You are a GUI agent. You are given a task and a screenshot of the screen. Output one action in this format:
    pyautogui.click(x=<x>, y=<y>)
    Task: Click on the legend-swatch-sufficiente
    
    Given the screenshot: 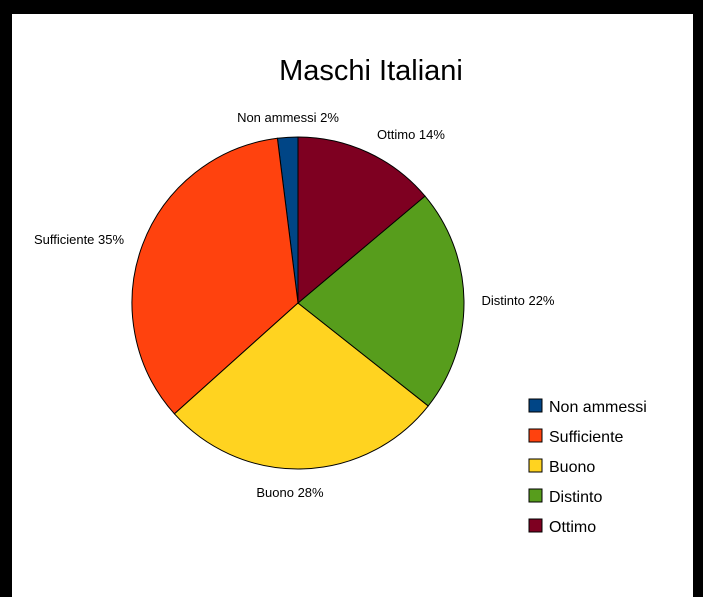 What is the action you would take?
    pyautogui.click(x=535, y=435)
    